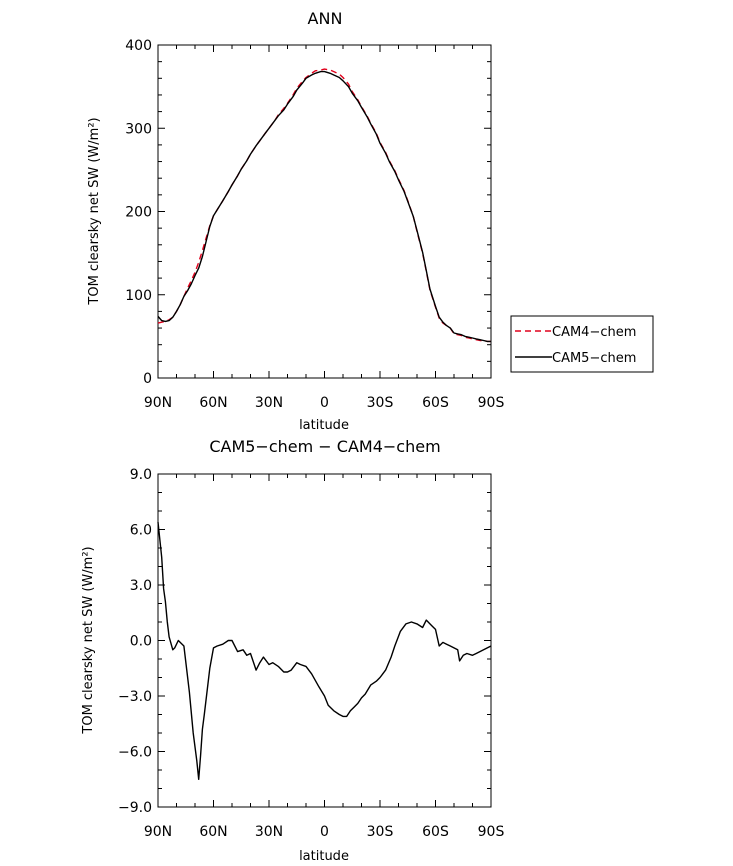  What do you see at coordinates (141, 475) in the screenshot?
I see `y-tick-label: 9.0` at bounding box center [141, 475].